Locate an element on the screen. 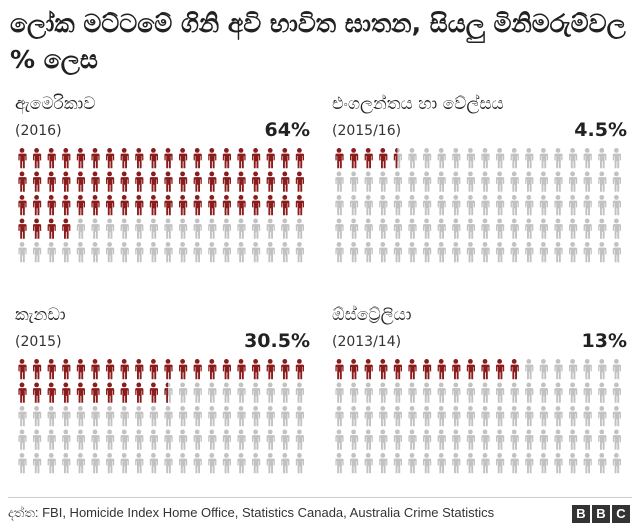 The height and width of the screenshot is (530, 640). panel-usa: ඇමෙරිකාව (2016) 64% is located at coordinates (162, 177).